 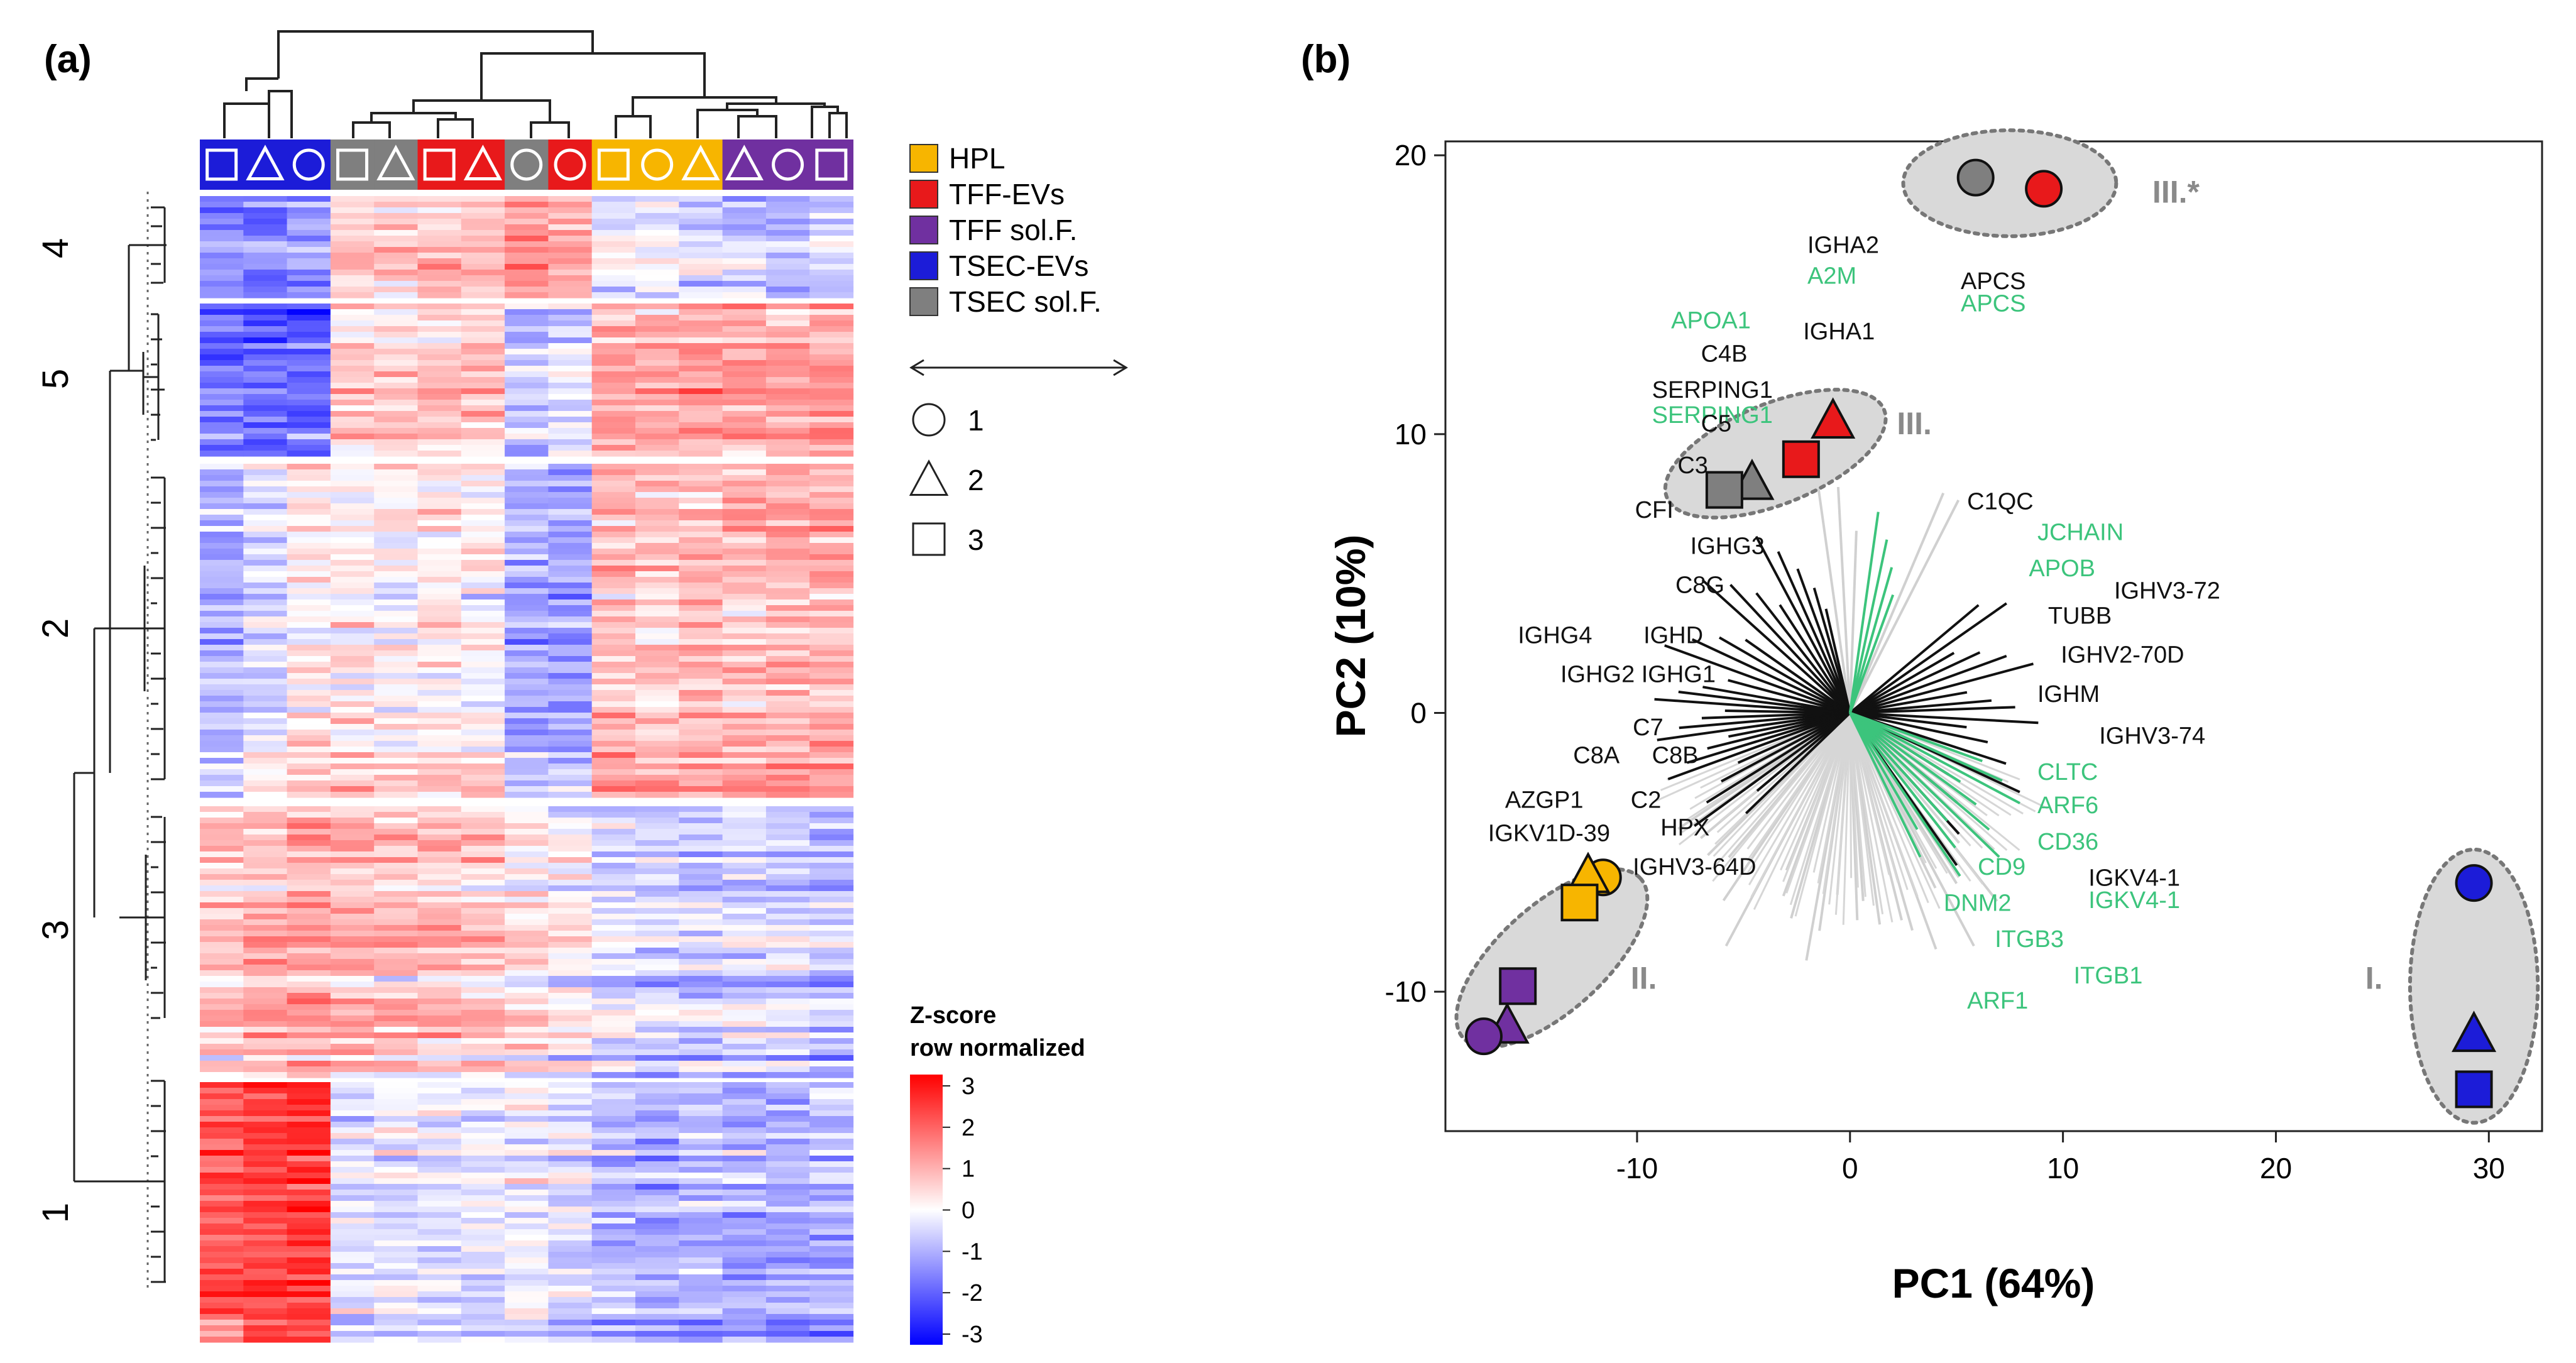 I want to click on square-icon, so click(x=222, y=164).